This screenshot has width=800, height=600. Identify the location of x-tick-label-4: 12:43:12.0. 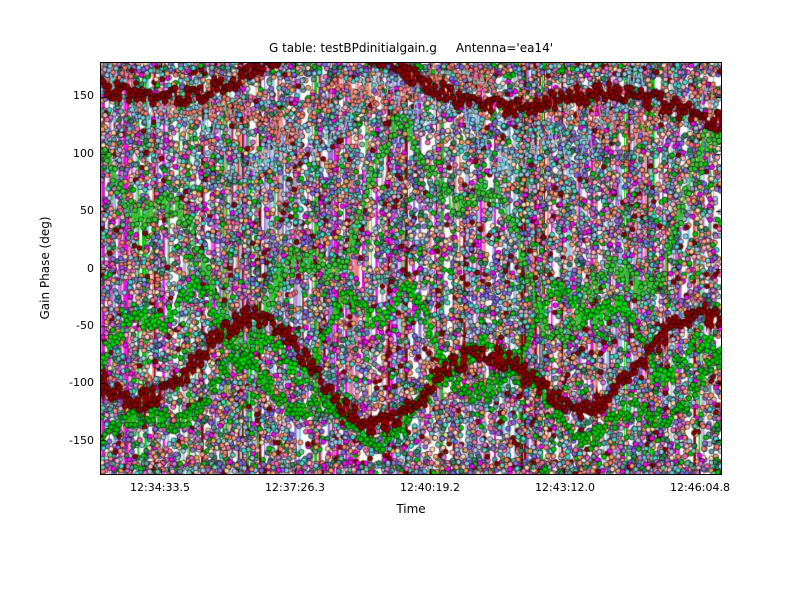
(565, 487).